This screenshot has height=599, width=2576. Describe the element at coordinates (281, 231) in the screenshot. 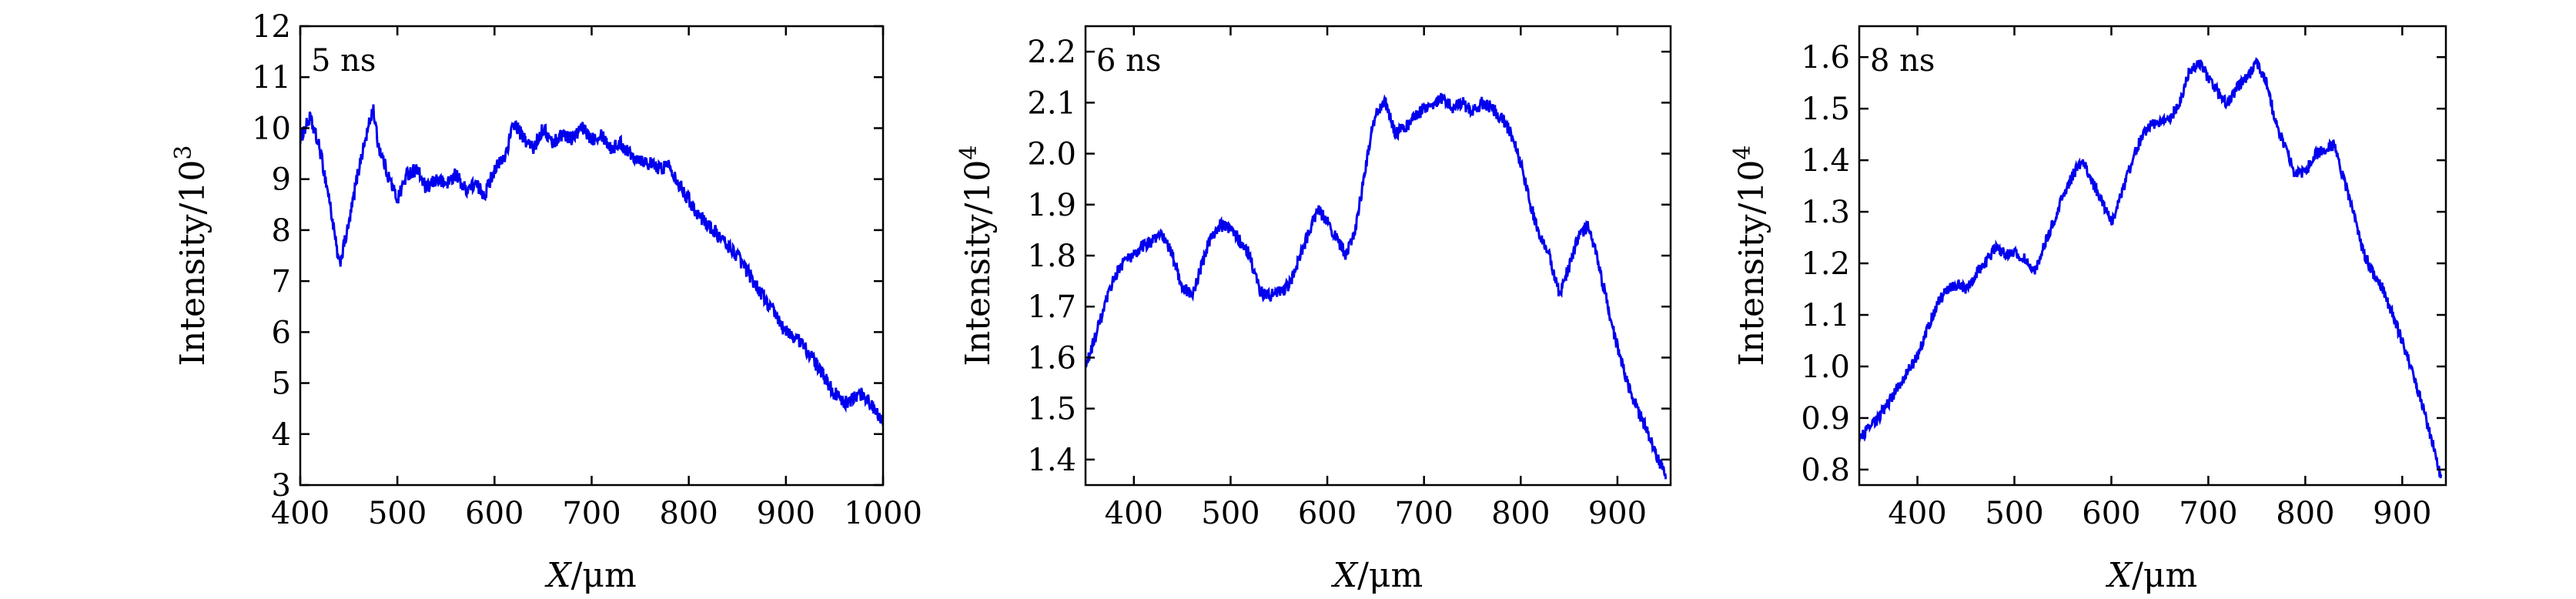

I see `y-tick-label: 8` at that location.